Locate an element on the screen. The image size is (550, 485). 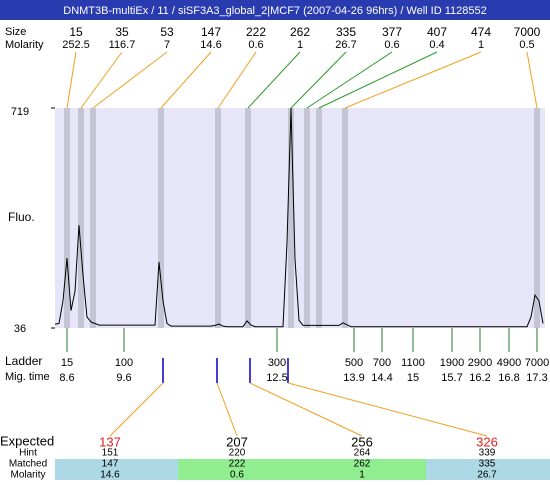
molarity-value: 26.7 is located at coordinates (487, 475).